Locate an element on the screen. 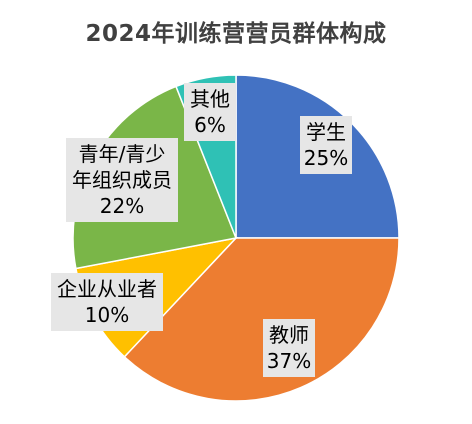 The width and height of the screenshot is (472, 424). pie-label-name-4: 其他 is located at coordinates (210, 99).